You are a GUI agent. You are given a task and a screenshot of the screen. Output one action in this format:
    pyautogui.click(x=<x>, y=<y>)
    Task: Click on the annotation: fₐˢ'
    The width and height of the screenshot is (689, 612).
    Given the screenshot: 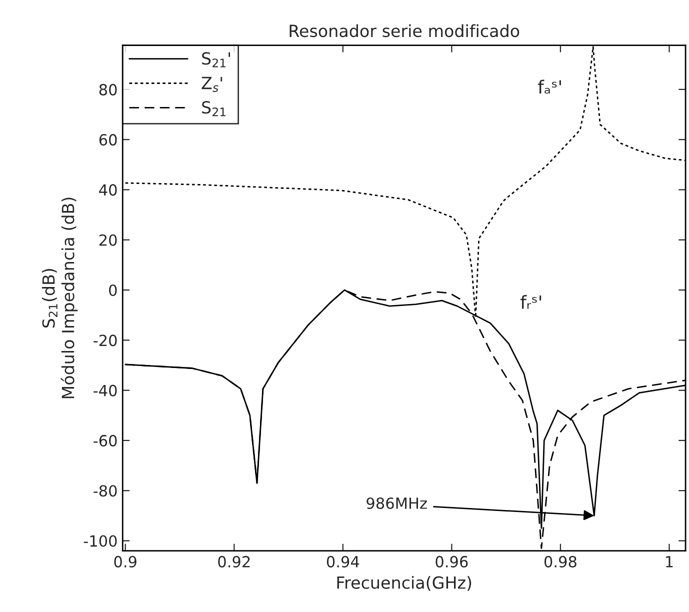 What is the action you would take?
    pyautogui.click(x=549, y=87)
    